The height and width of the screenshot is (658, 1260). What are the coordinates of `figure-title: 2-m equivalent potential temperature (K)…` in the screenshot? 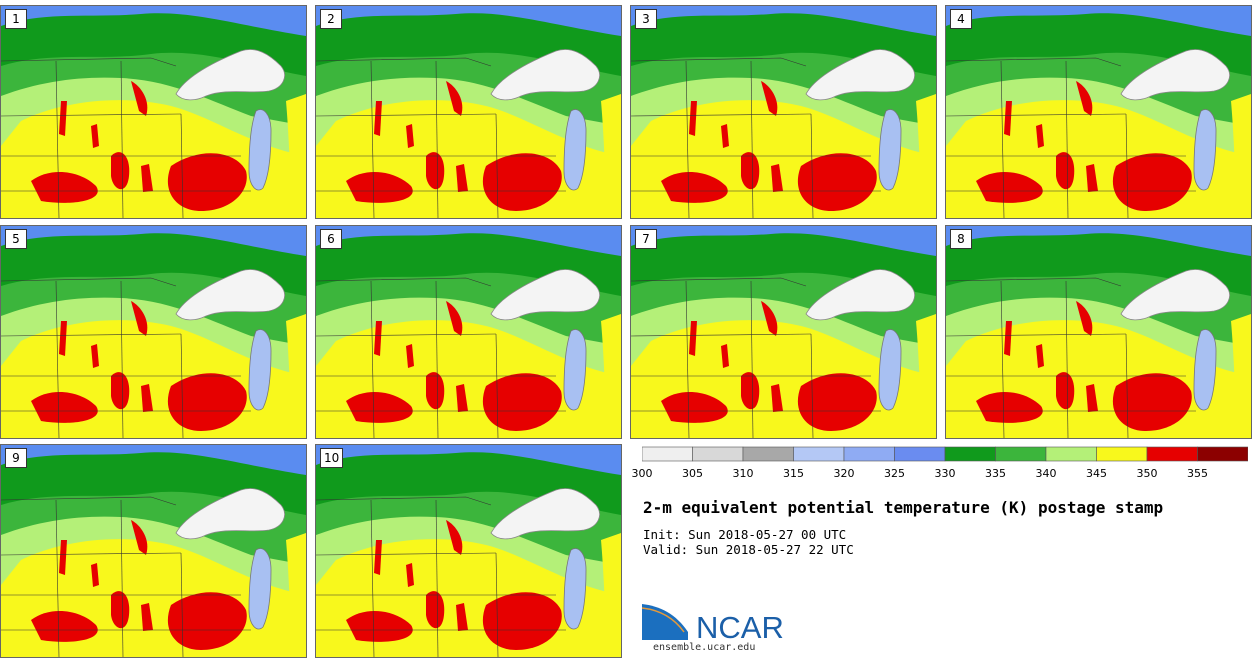 It's located at (903, 507).